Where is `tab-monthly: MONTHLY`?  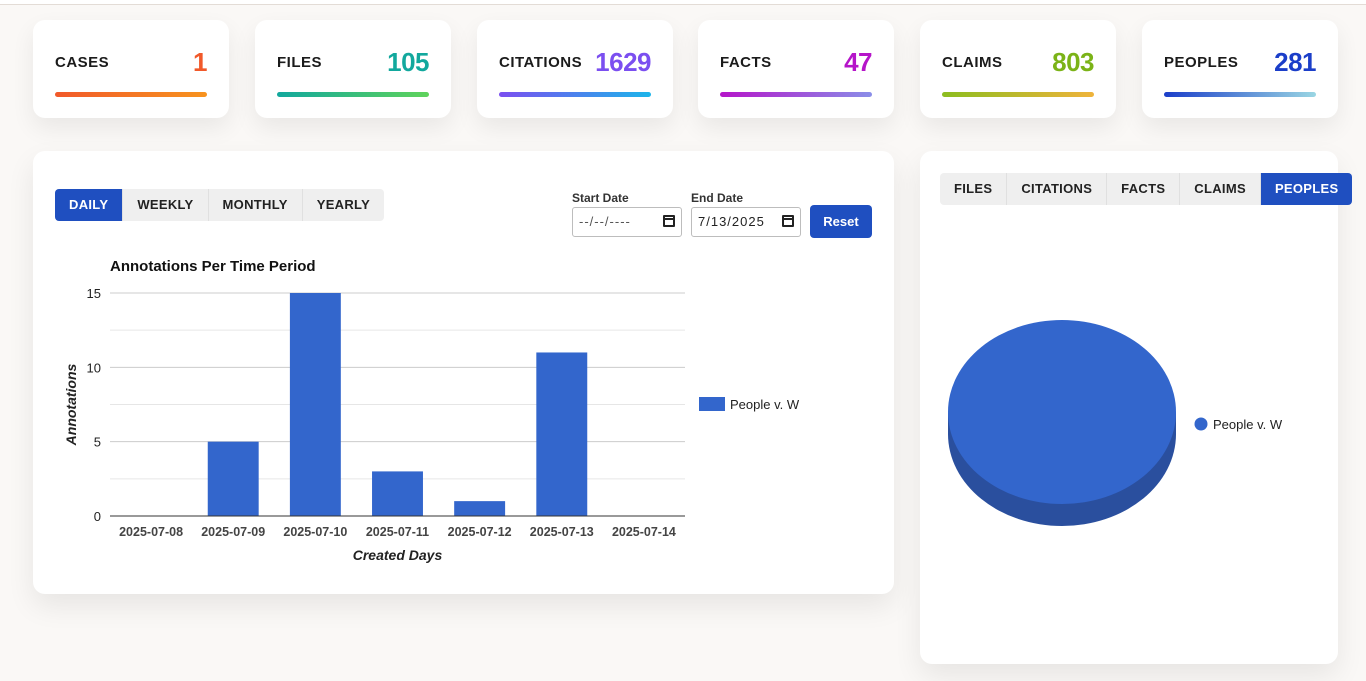
tab-monthly: MONTHLY is located at coordinates (256, 205).